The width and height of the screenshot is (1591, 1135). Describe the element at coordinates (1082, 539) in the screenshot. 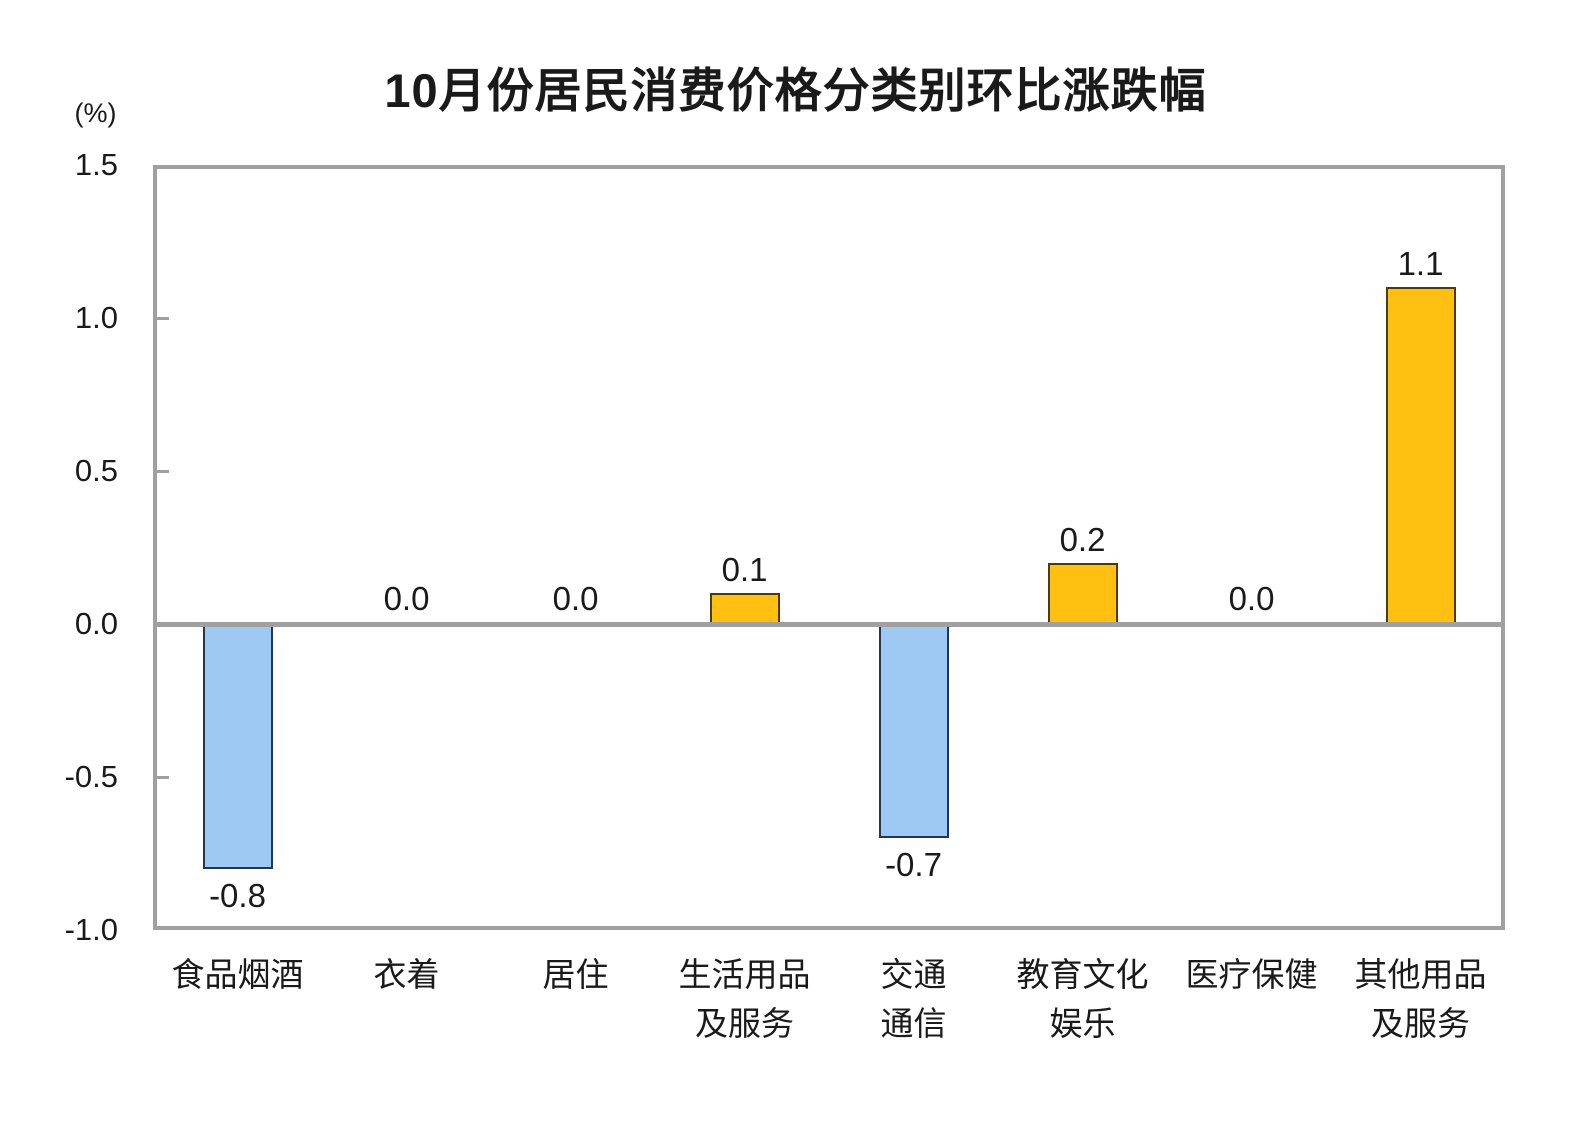

I see `bar-value-label: 0.2` at that location.